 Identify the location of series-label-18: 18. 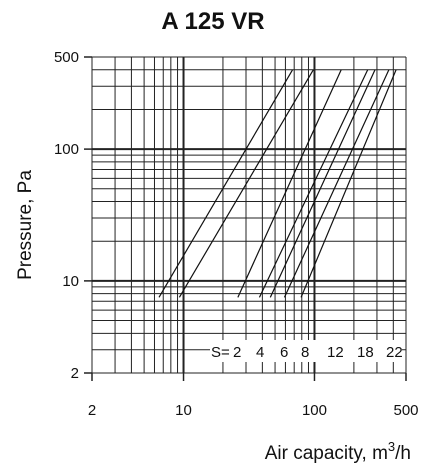
(365, 352).